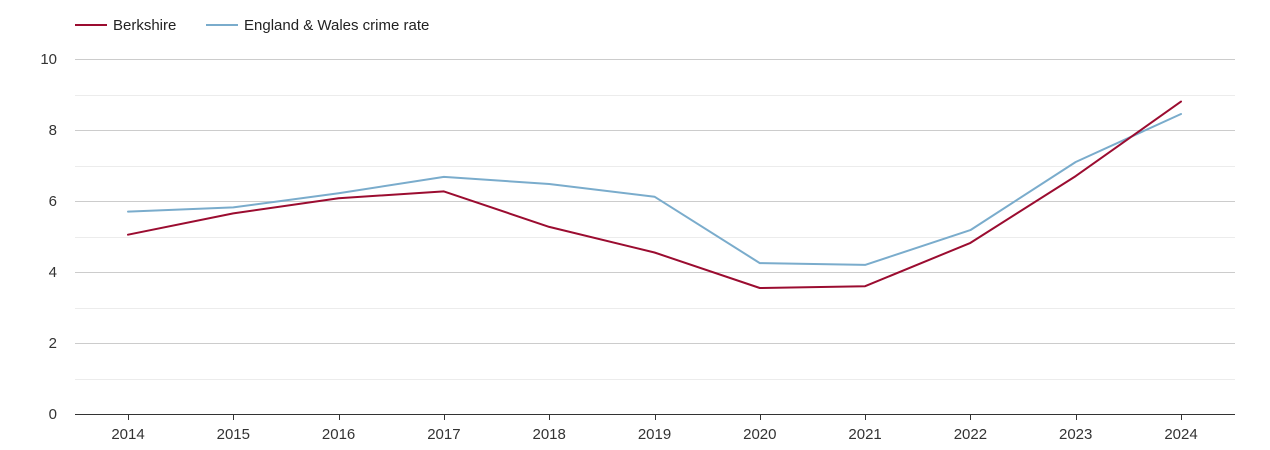 This screenshot has height=450, width=1270. I want to click on legend-item-berkshire: Berkshire, so click(125, 25).